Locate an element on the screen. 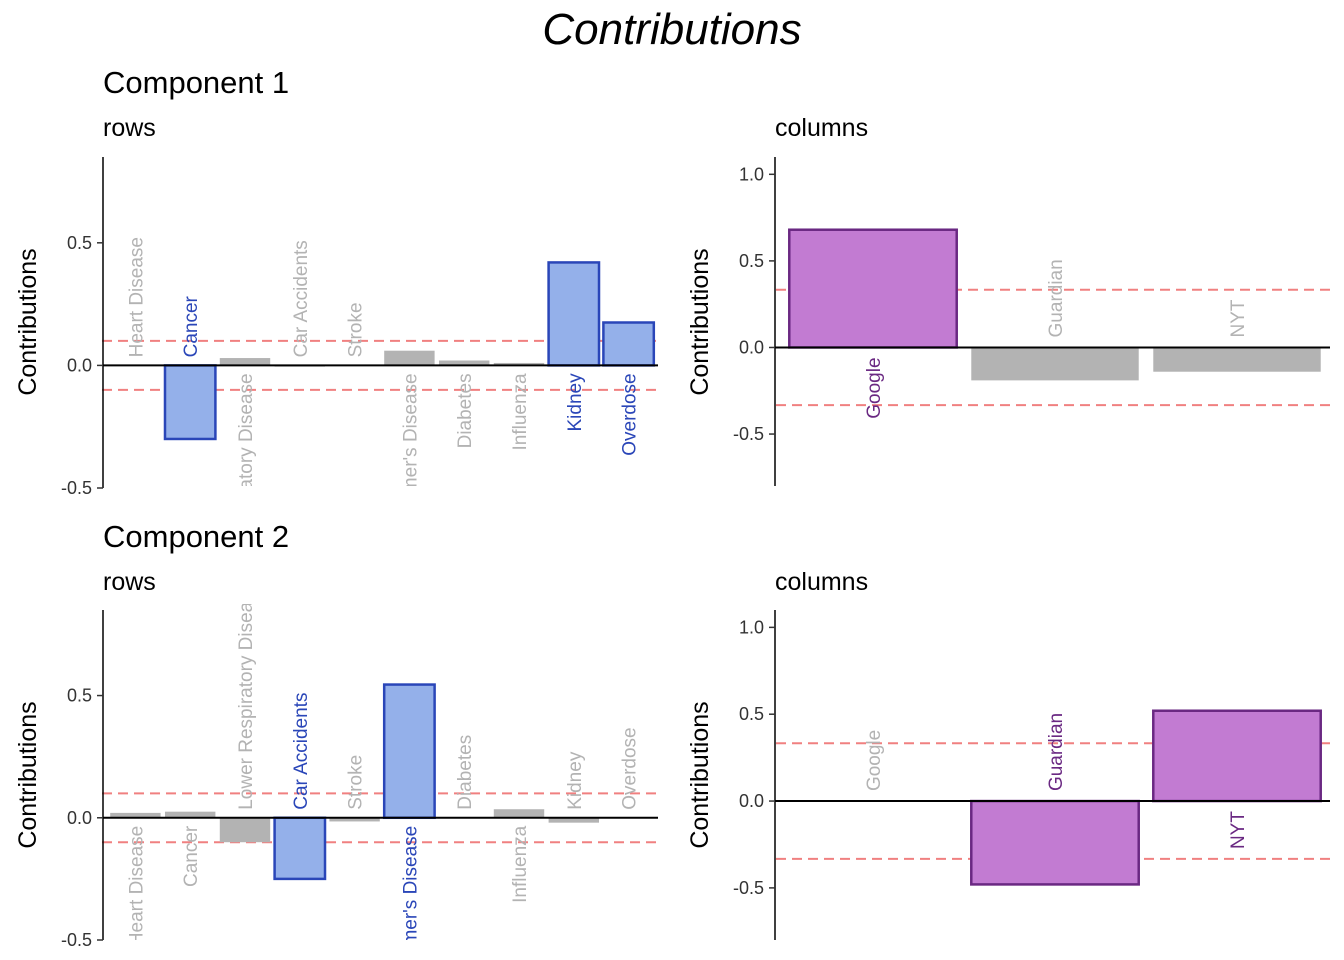  bar-diabetes is located at coordinates (464, 363).